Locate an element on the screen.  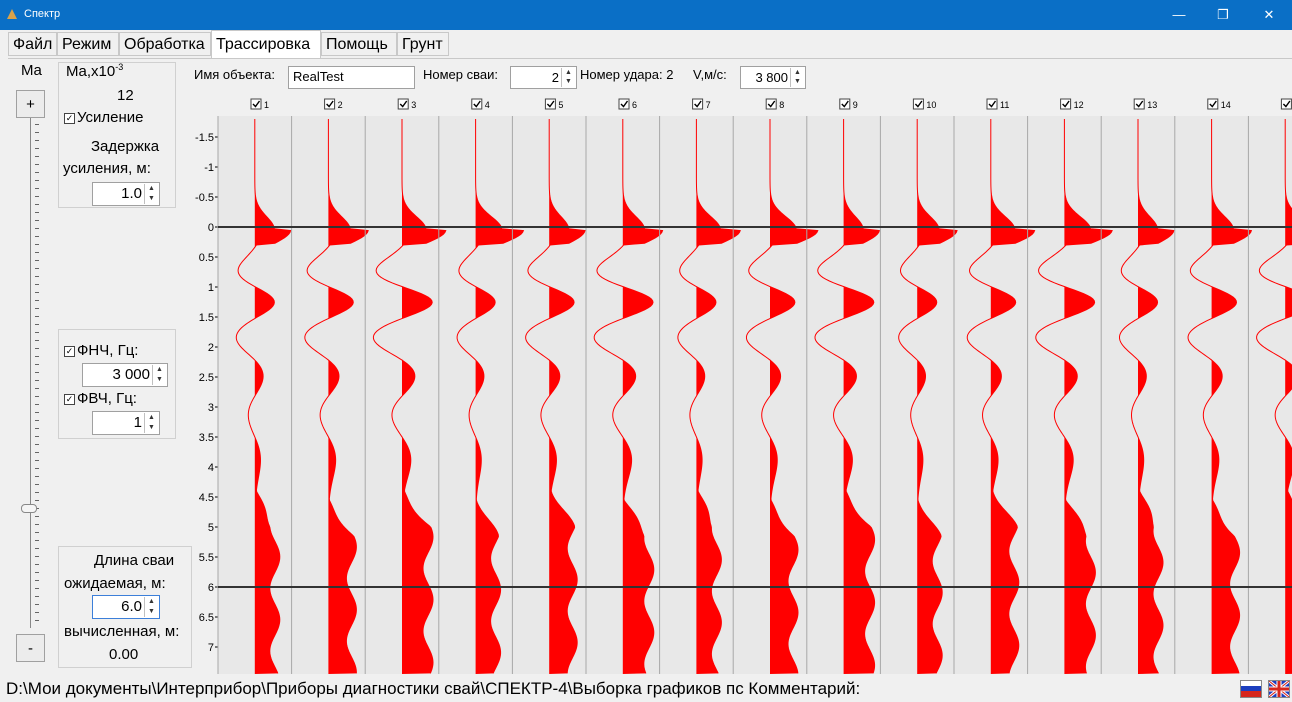
object-name-input: RealTest is located at coordinates (351, 77).